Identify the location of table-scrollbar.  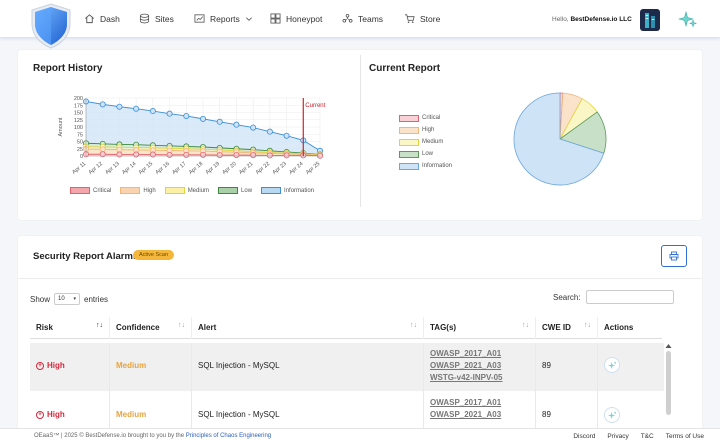
(668, 383).